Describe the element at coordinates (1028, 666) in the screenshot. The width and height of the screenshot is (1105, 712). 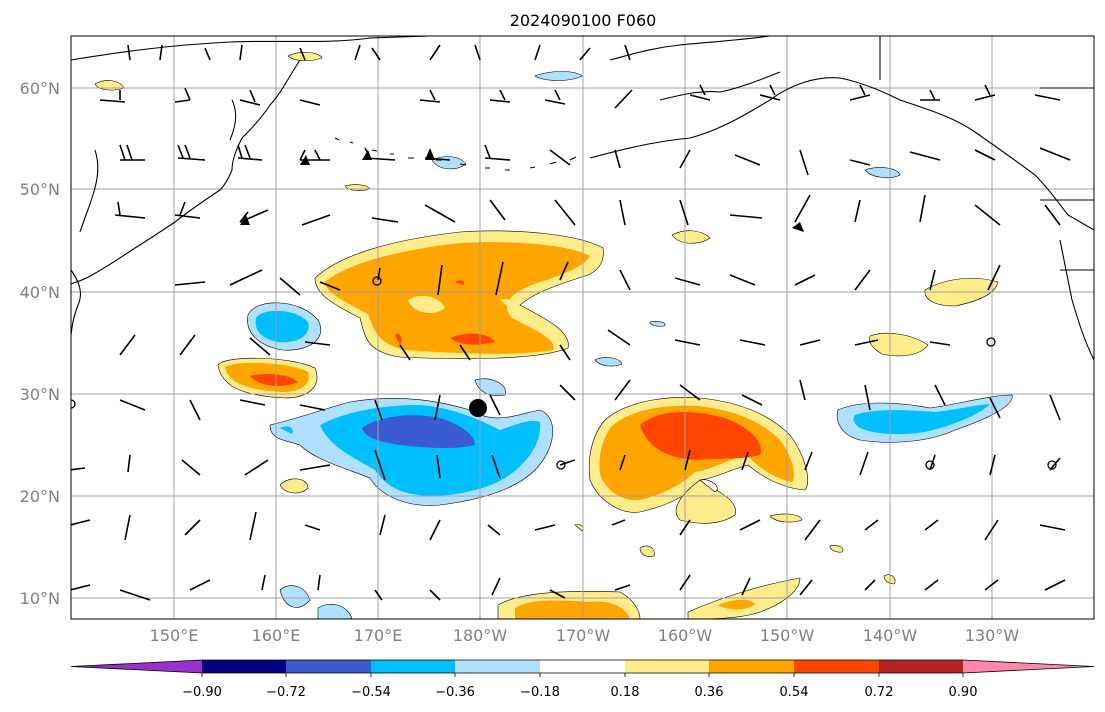
I see `colorbar-extend-high` at that location.